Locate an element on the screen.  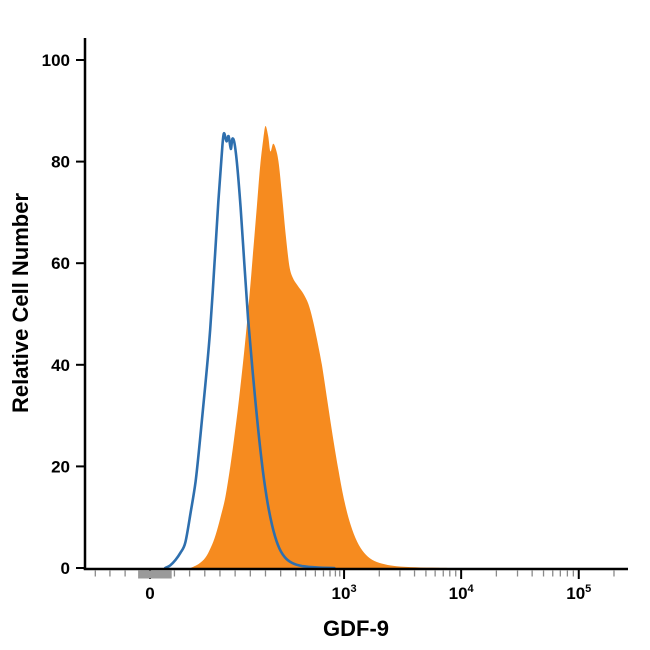
y-tick-label: 80 is located at coordinates (60, 162).